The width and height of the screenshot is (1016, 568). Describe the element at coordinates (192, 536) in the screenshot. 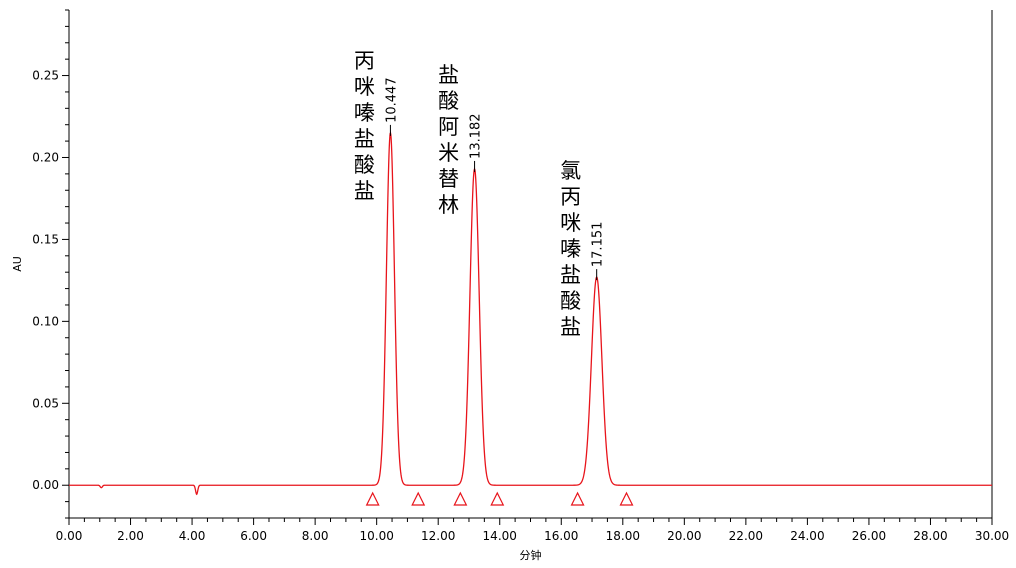

I see `x-tick-label: 4.00` at that location.